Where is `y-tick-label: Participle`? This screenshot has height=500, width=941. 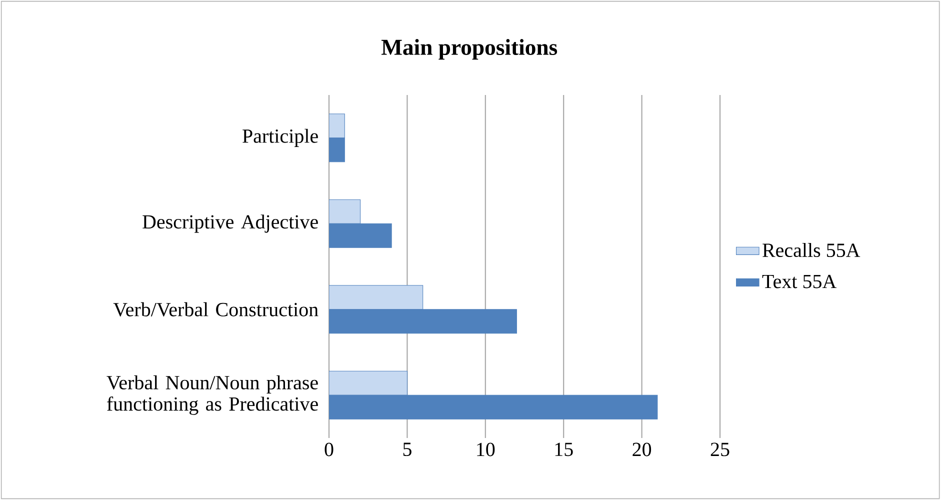
y-tick-label: Participle is located at coordinates (280, 137).